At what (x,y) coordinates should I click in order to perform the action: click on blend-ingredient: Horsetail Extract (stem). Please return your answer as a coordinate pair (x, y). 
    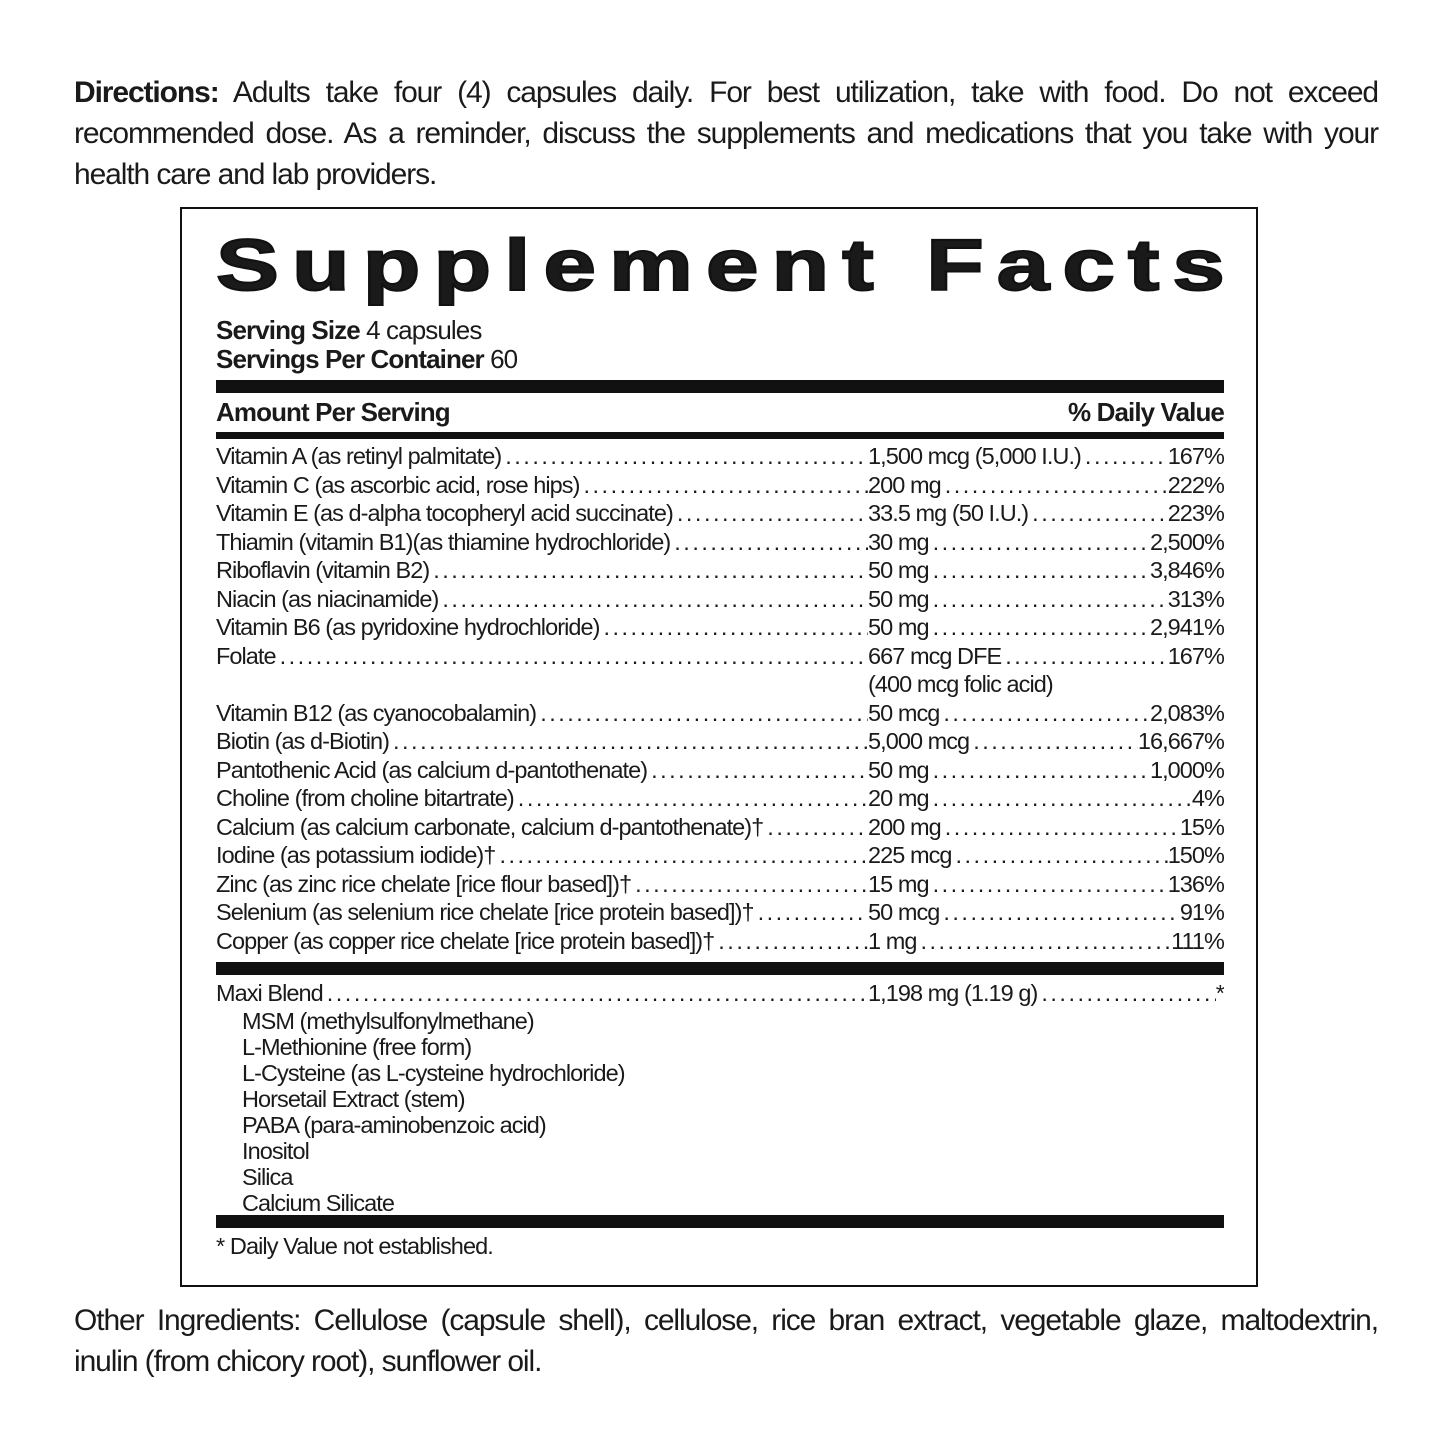
    Looking at the image, I should click on (354, 1098).